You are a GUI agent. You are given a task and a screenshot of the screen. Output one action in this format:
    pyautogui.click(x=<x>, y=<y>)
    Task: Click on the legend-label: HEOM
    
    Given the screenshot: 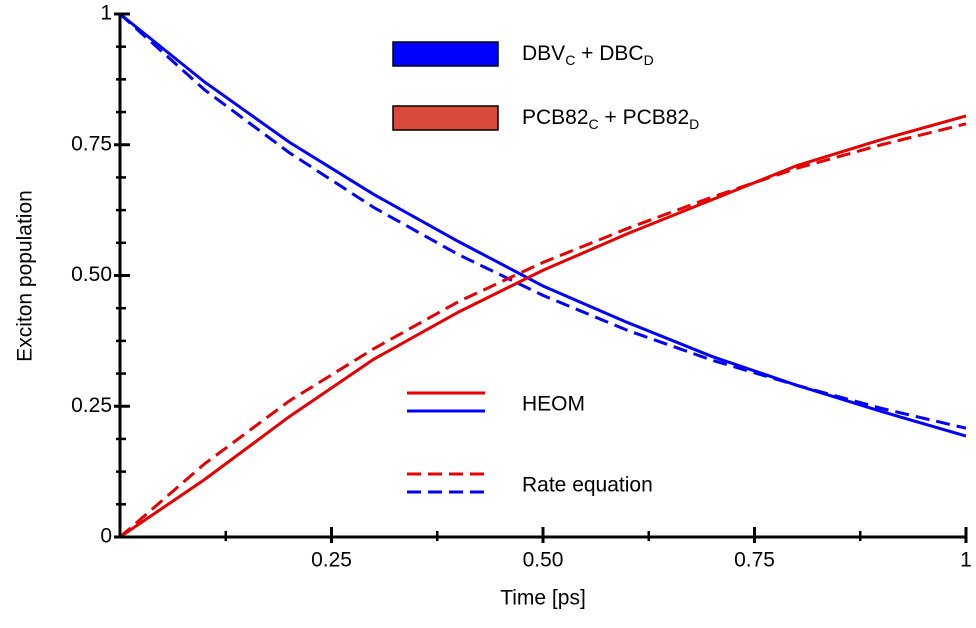 What is the action you would take?
    pyautogui.click(x=553, y=404)
    